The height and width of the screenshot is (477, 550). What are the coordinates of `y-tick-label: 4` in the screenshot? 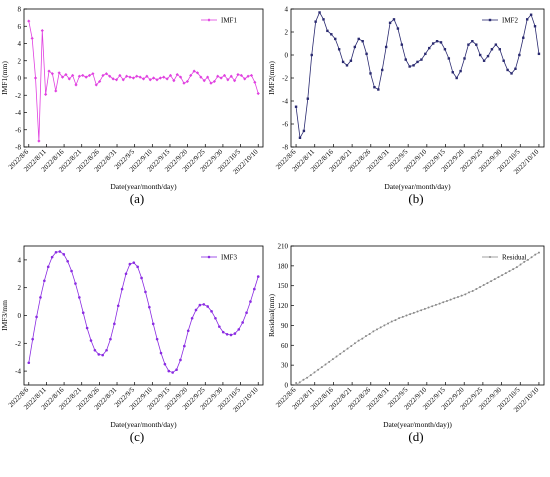 It's located at (20, 260).